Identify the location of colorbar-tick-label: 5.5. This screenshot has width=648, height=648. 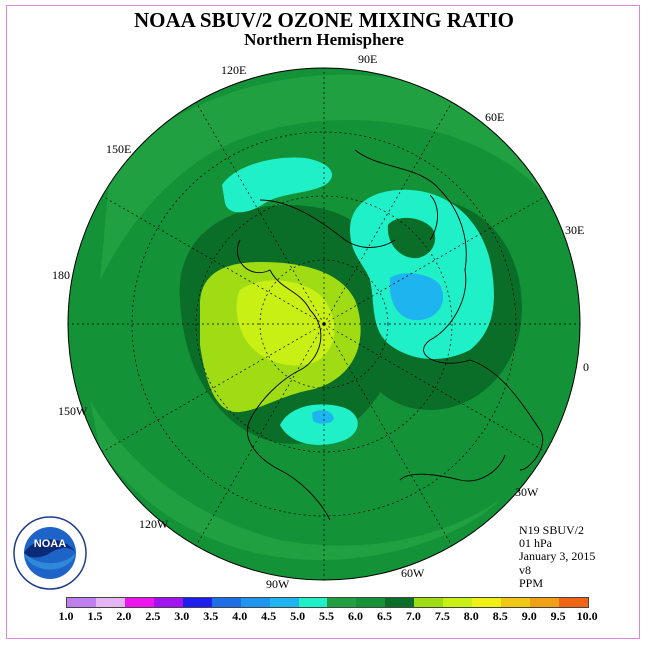
(327, 616).